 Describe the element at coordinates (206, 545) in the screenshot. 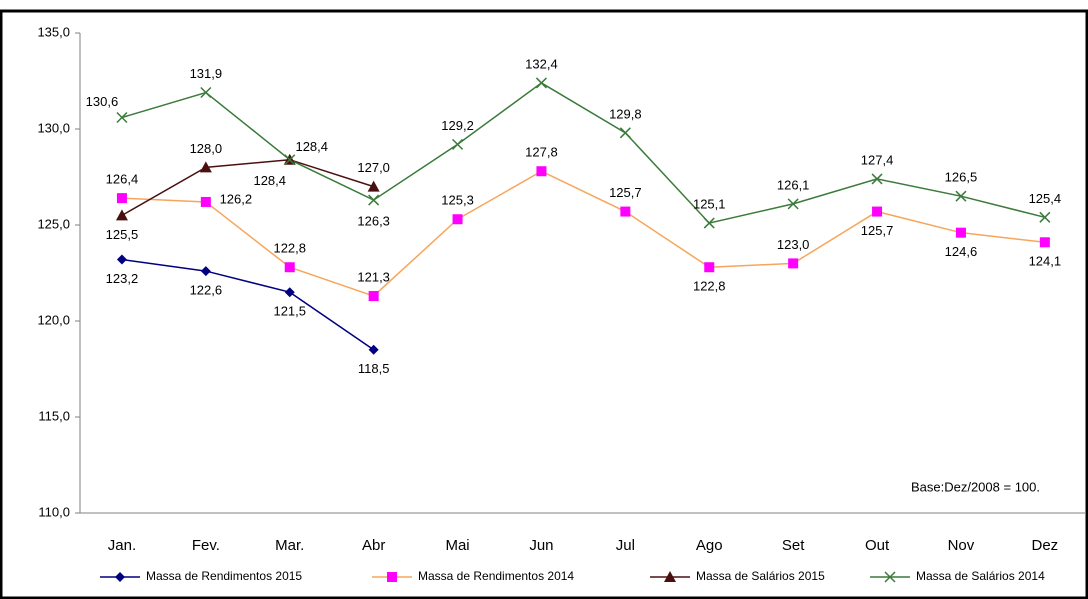

I see `x-tick-label: Fev.` at that location.